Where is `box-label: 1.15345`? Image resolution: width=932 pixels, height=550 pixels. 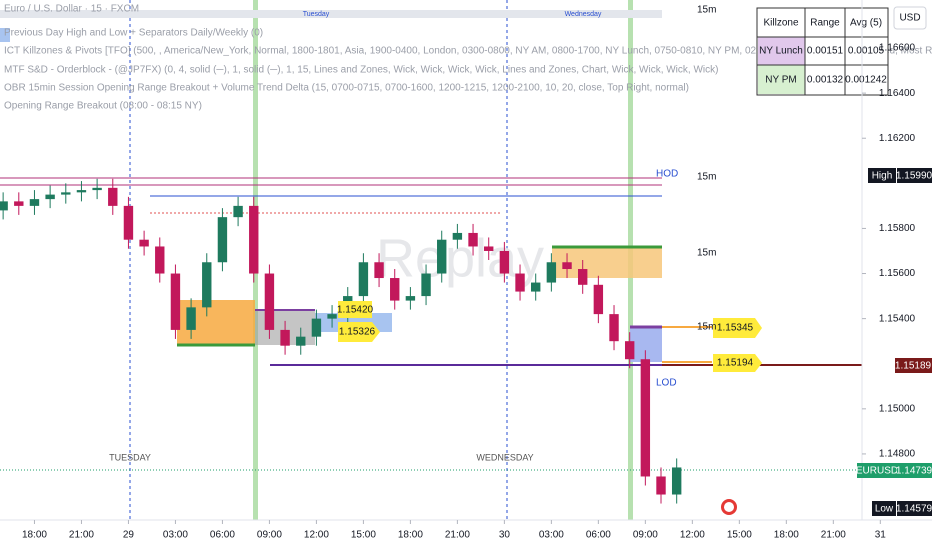
box-label: 1.15345 is located at coordinates (735, 328).